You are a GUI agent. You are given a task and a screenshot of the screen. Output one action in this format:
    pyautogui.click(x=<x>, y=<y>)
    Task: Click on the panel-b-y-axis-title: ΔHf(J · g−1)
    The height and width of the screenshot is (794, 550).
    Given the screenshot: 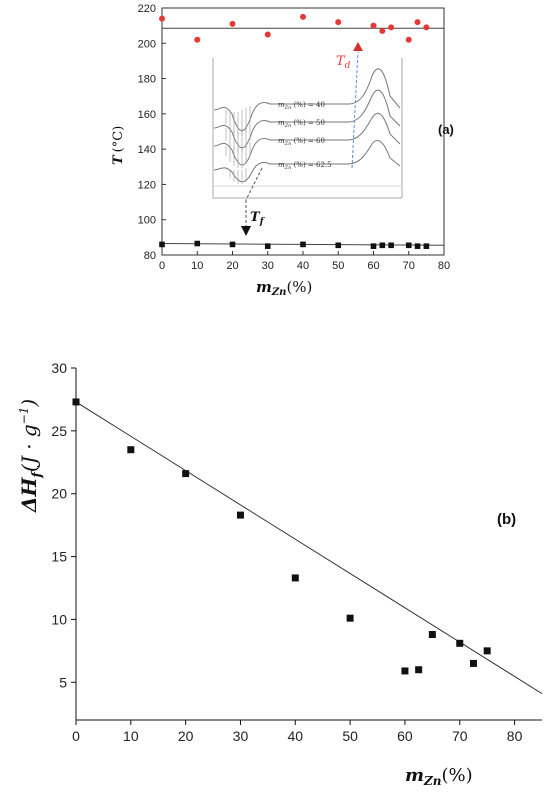 What is the action you would take?
    pyautogui.click(x=31, y=456)
    